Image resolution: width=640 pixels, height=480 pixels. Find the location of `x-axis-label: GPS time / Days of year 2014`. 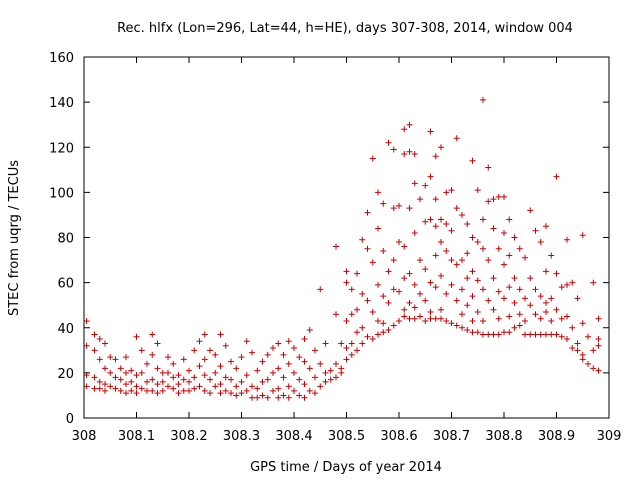

x-axis-label: GPS time / Days of year 2014 is located at coordinates (346, 467).